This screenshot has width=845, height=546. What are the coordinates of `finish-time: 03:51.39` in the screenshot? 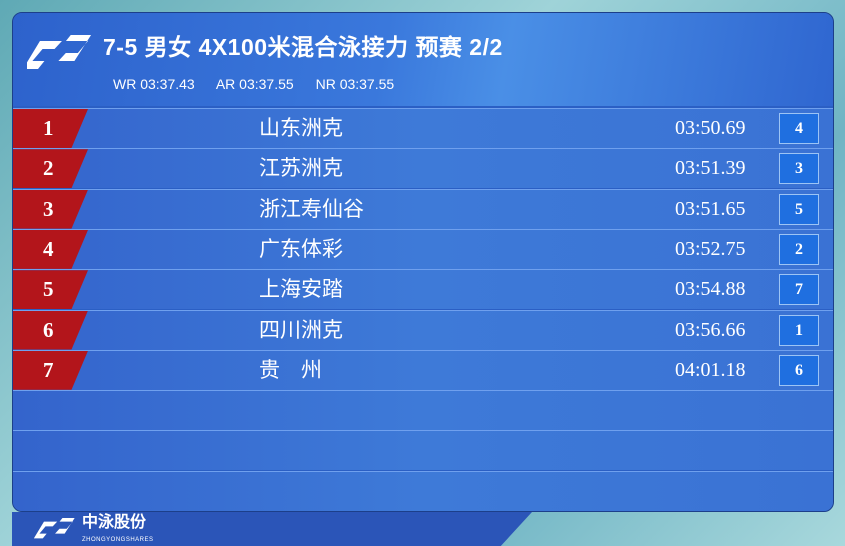 It's located at (710, 168).